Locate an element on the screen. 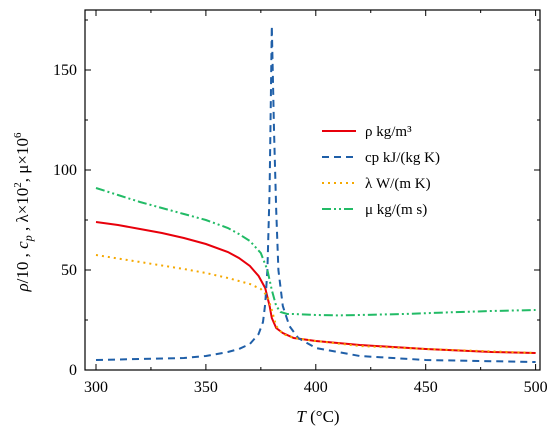 The image size is (550, 436). x-tick-label: 500 is located at coordinates (536, 387).